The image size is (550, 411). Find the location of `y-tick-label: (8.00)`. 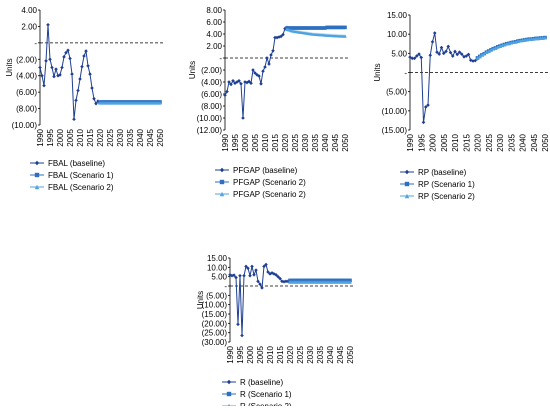

y-tick-label: (8.00) is located at coordinates (211, 106).